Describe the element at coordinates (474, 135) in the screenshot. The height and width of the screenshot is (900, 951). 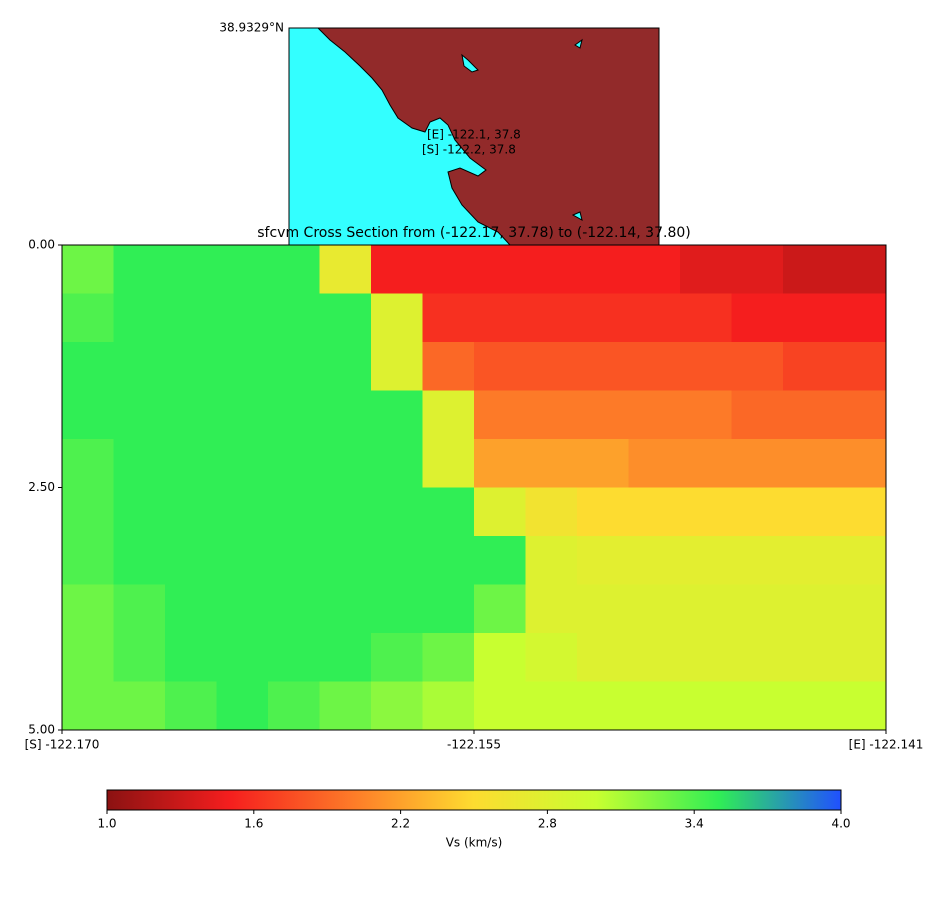
I see `map-annotation: [E] -122.1, 37.8` at that location.